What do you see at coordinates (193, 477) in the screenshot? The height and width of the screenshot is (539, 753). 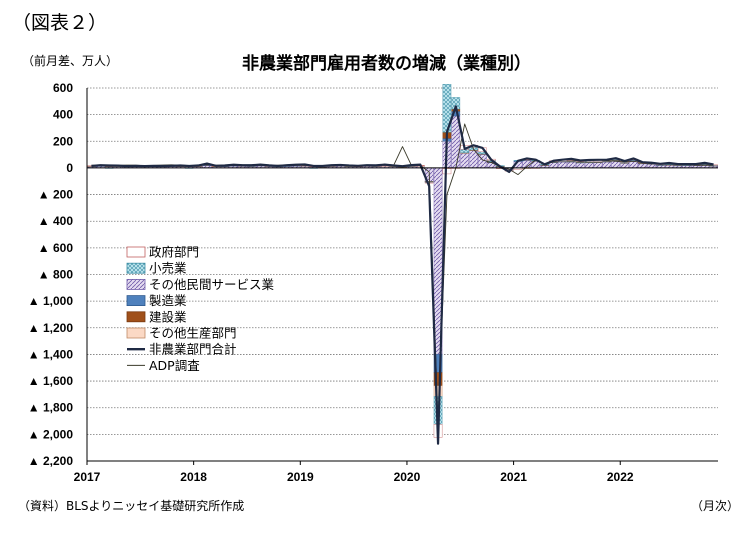 I see `x-tick-label: 2018` at bounding box center [193, 477].